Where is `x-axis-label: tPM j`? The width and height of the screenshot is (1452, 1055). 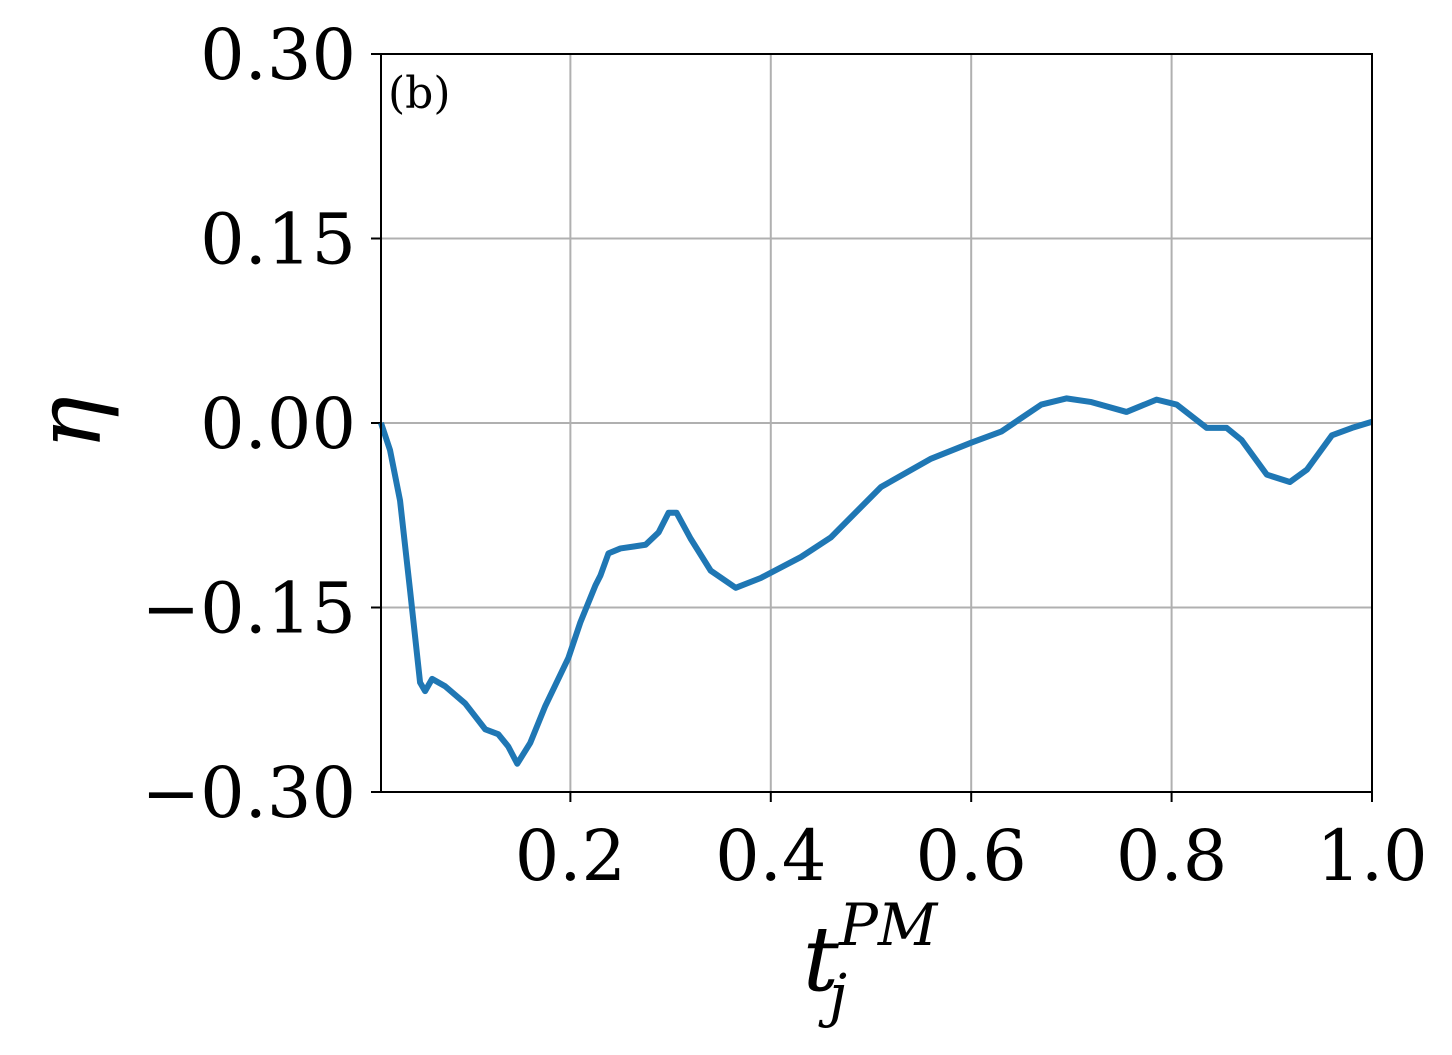 x-axis-label: tPM j is located at coordinates (871, 960).